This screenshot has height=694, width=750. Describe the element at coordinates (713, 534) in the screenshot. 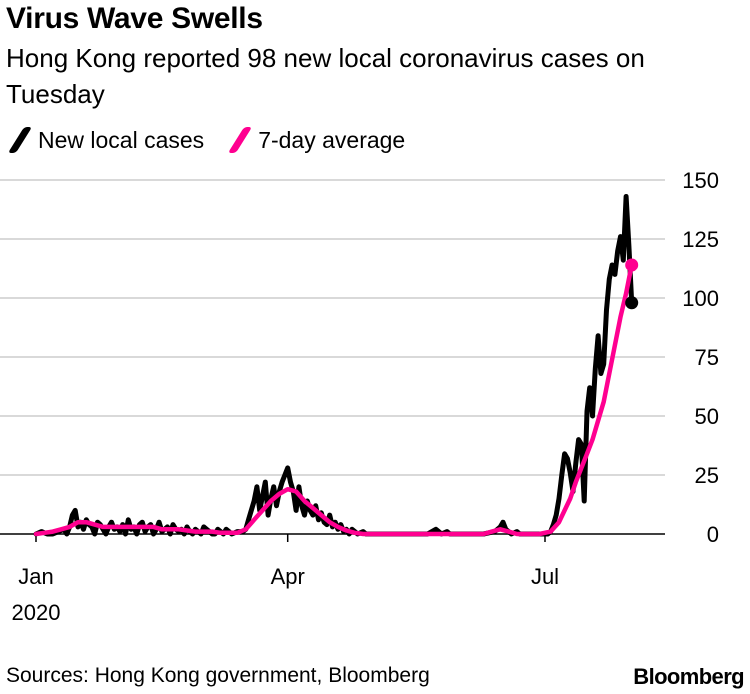

I see `y-tick-label-0: 0` at that location.